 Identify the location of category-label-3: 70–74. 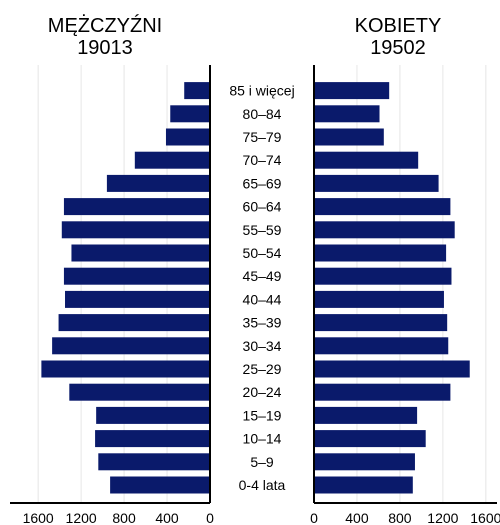
(262, 160).